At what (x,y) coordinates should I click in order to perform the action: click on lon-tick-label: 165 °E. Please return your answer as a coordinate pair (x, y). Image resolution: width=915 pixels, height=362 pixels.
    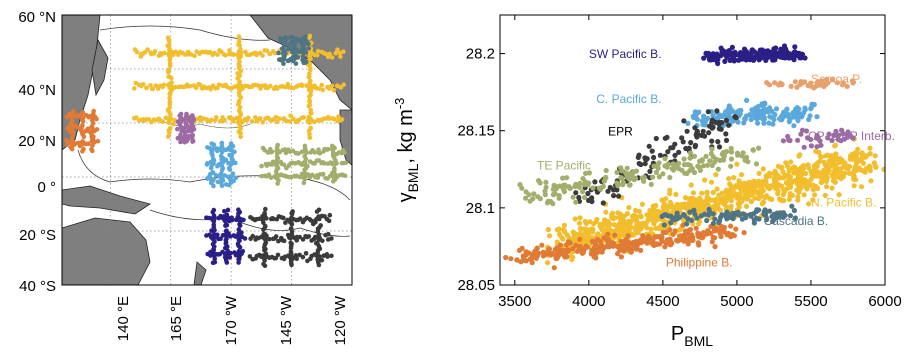
    Looking at the image, I should click on (176, 318).